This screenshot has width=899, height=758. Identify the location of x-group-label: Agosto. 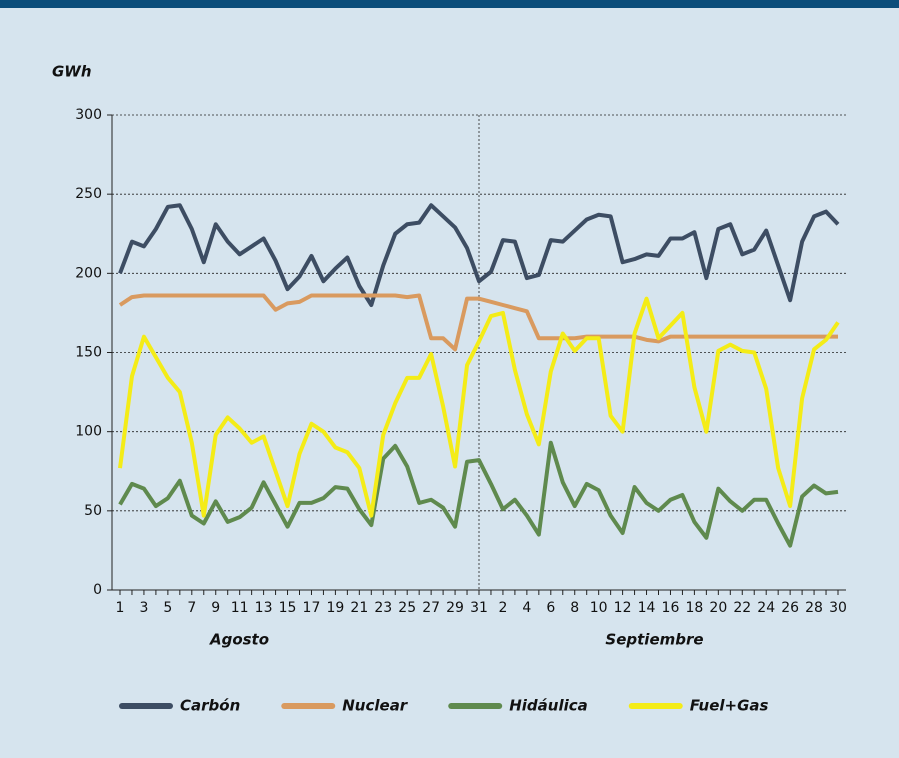
(239, 640).